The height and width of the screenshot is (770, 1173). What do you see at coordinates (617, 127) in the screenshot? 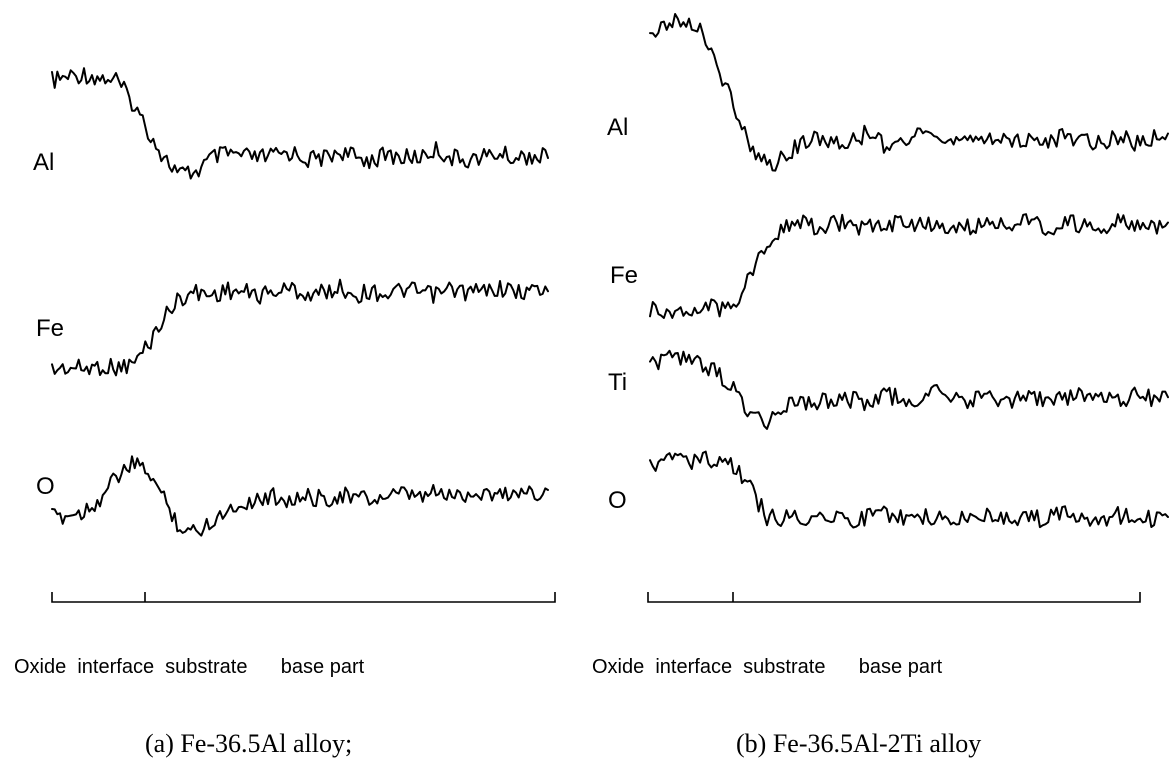
I see `panel-b-label-al: Al` at bounding box center [617, 127].